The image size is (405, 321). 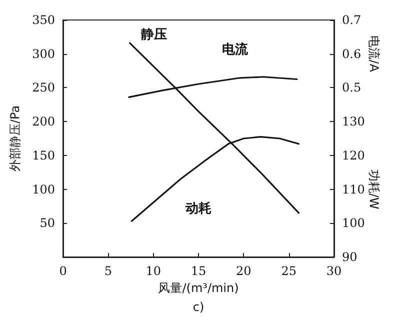 I want to click on y-axis-title: 外部静压/Pa, so click(x=15, y=138).